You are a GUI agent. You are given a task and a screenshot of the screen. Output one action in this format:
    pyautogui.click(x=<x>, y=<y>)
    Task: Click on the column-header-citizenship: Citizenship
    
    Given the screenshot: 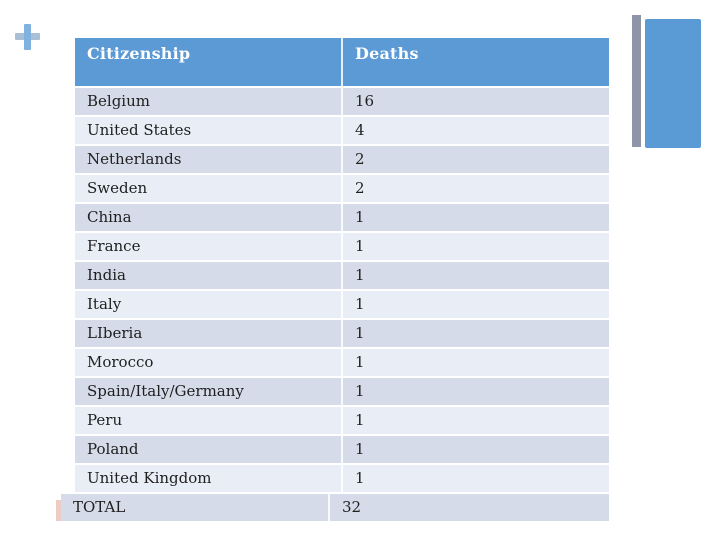 What is the action you would take?
    pyautogui.click(x=139, y=53)
    